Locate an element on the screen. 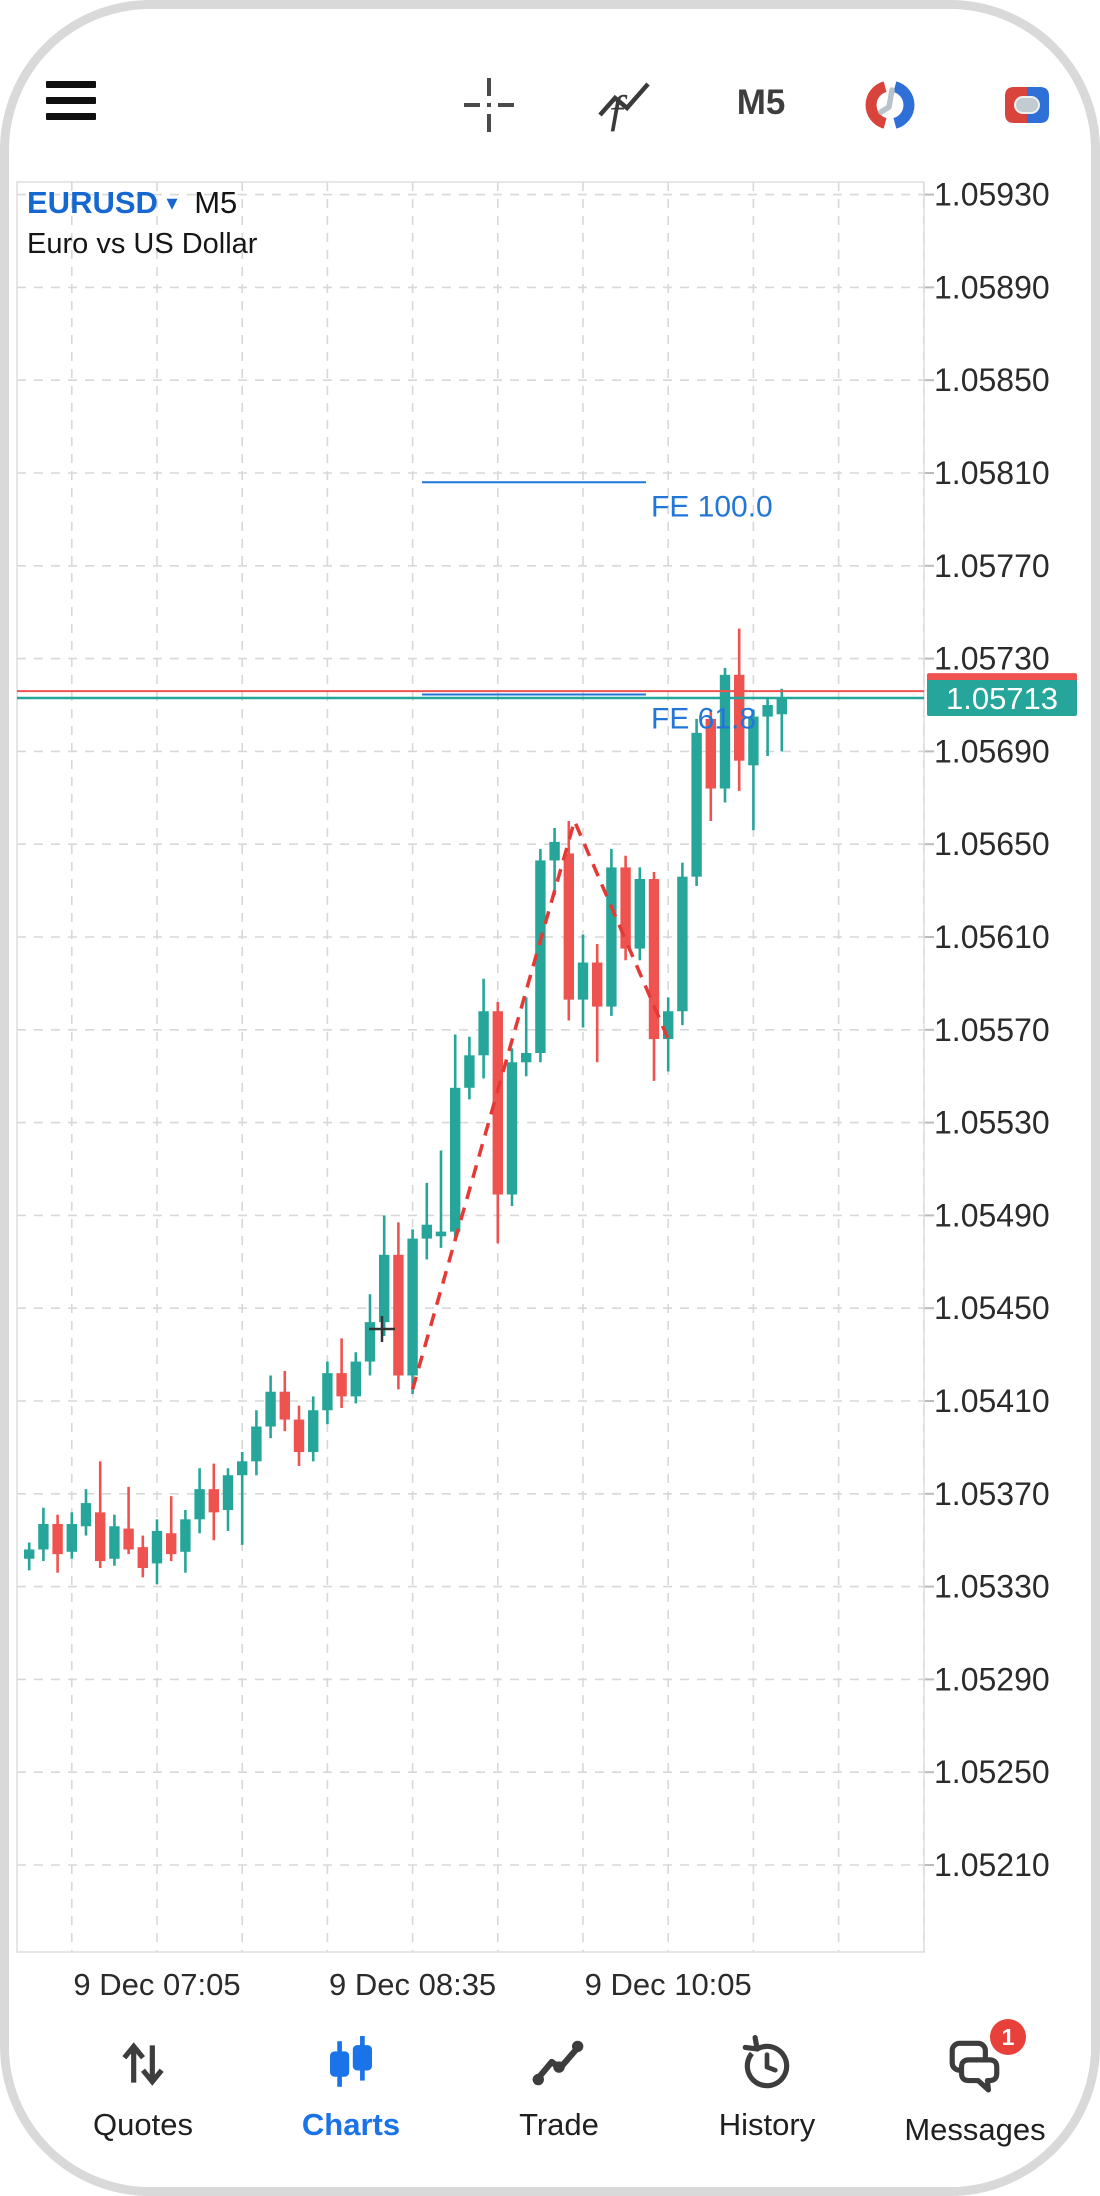 Image resolution: width=1100 pixels, height=2196 pixels. nav-item-quotes: Quotes is located at coordinates (143, 2102).